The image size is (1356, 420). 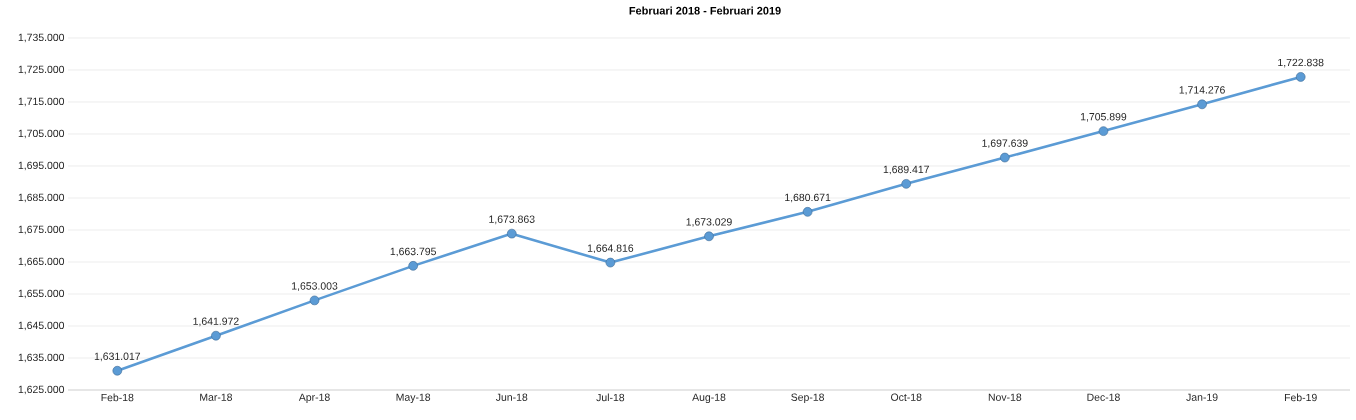 What do you see at coordinates (512, 220) in the screenshot?
I see `data-label: 1,673.863` at bounding box center [512, 220].